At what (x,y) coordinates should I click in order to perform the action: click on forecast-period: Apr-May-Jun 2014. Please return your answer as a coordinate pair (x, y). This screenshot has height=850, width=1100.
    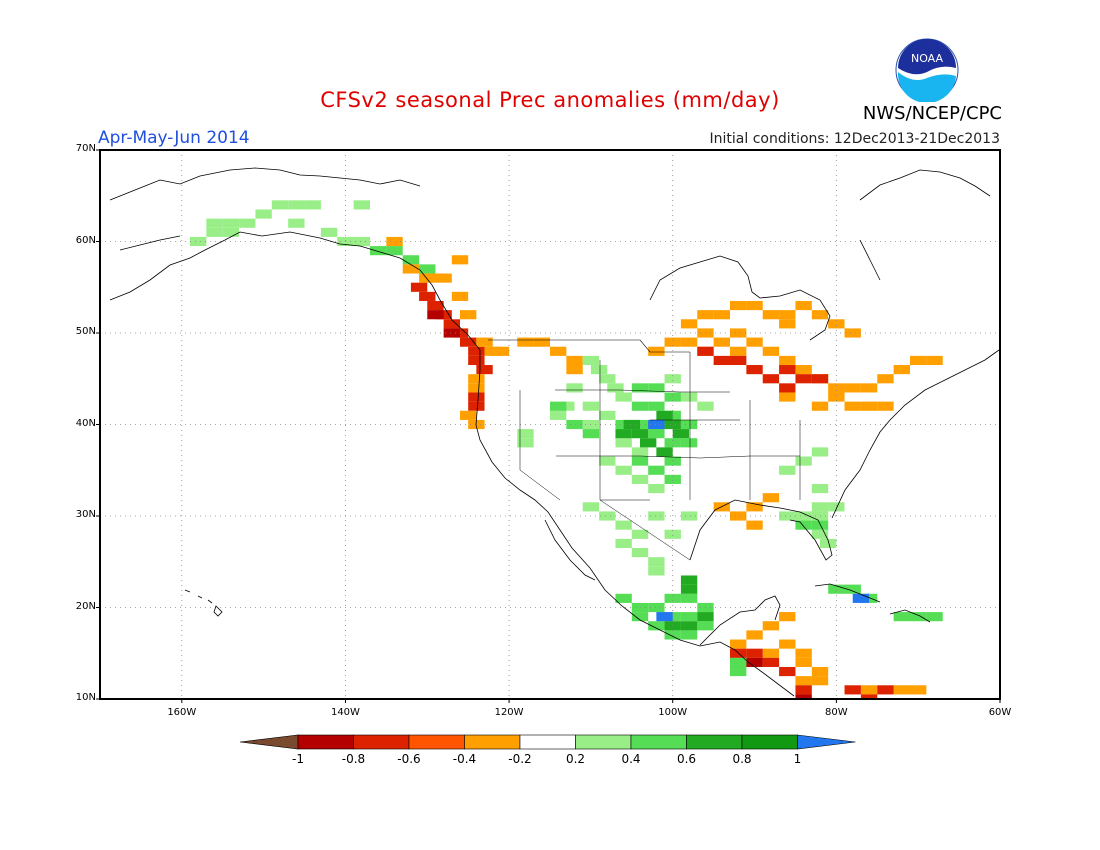
    Looking at the image, I should click on (174, 138).